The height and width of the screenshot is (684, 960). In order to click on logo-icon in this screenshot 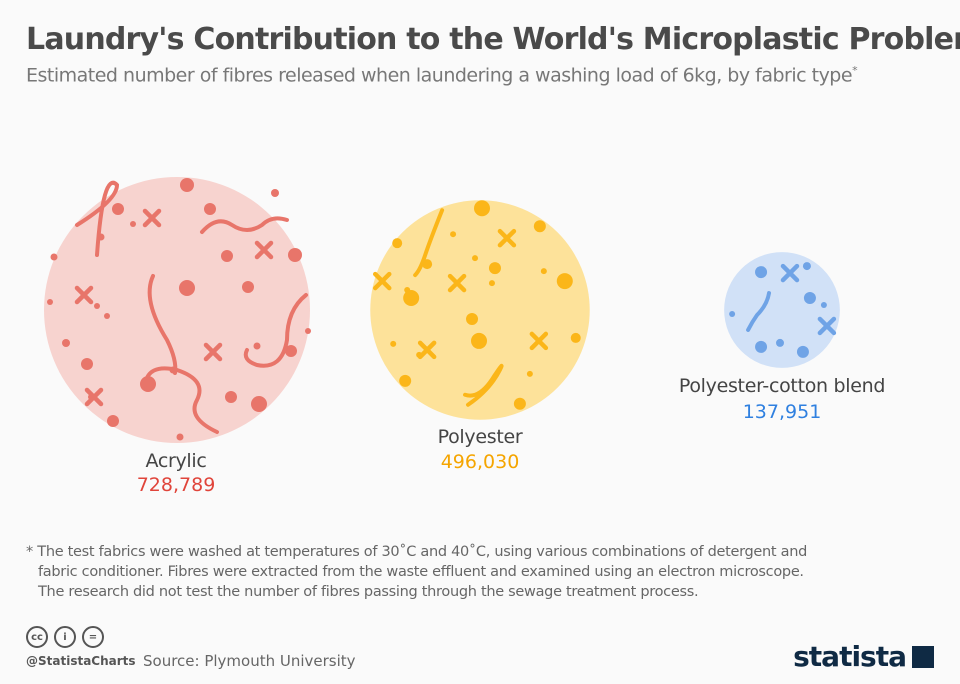, I will do `click(923, 656)`.